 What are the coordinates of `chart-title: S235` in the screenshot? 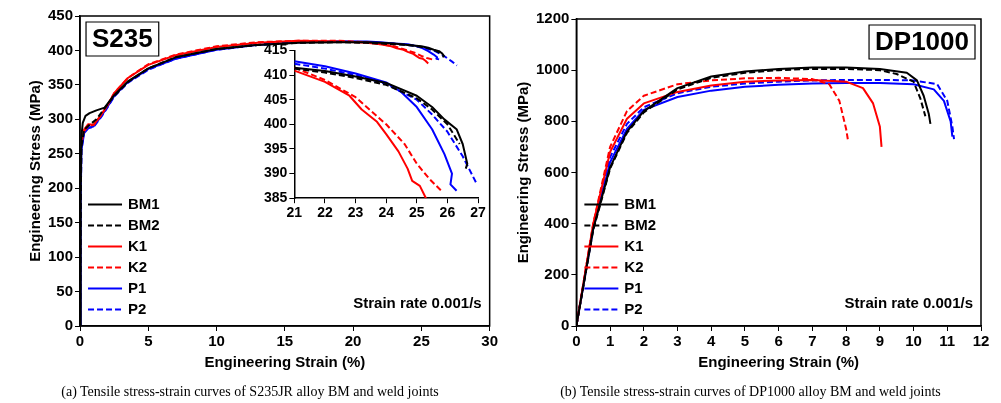 It's located at (122, 38).